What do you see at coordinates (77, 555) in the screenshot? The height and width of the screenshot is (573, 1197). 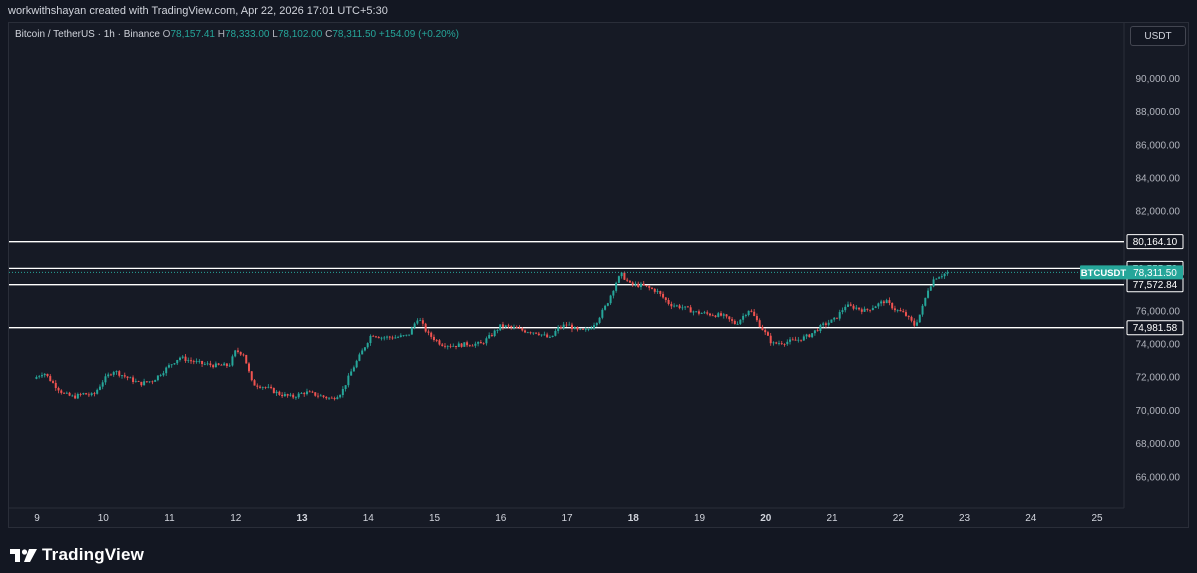 I see `tradingview-brand: TradingView` at bounding box center [77, 555].